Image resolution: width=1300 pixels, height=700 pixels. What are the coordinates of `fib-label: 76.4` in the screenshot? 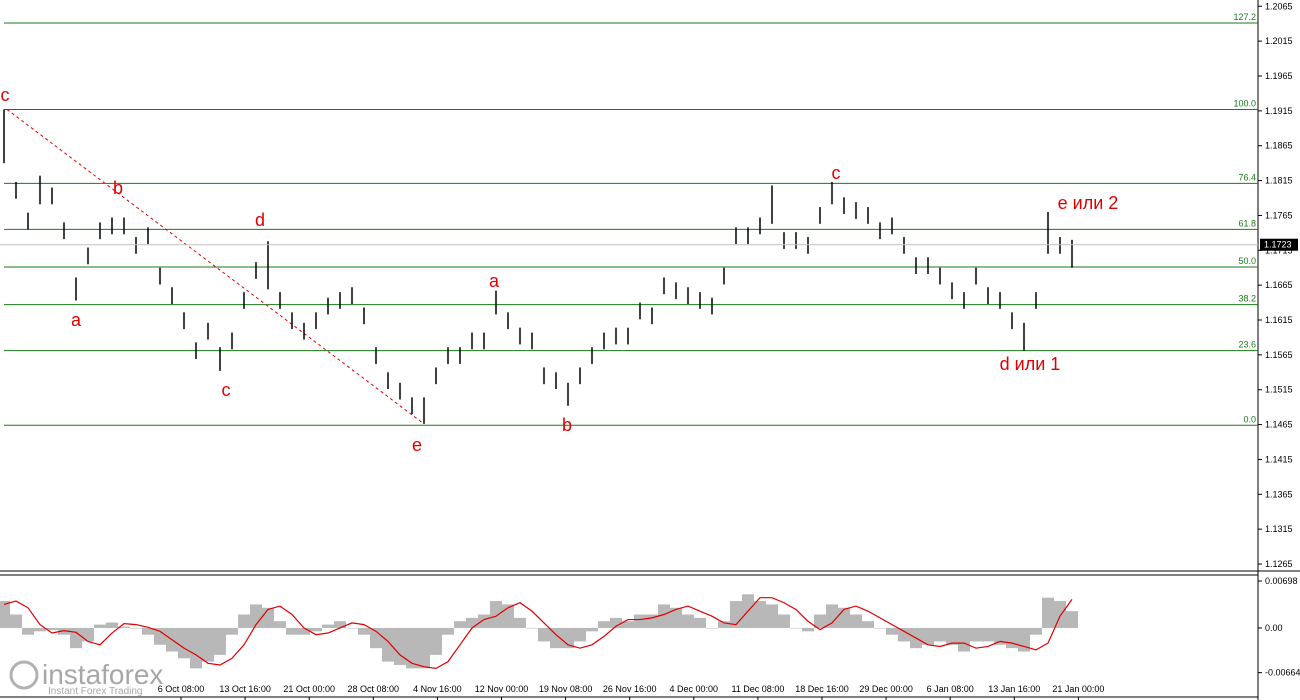 It's located at (1247, 177).